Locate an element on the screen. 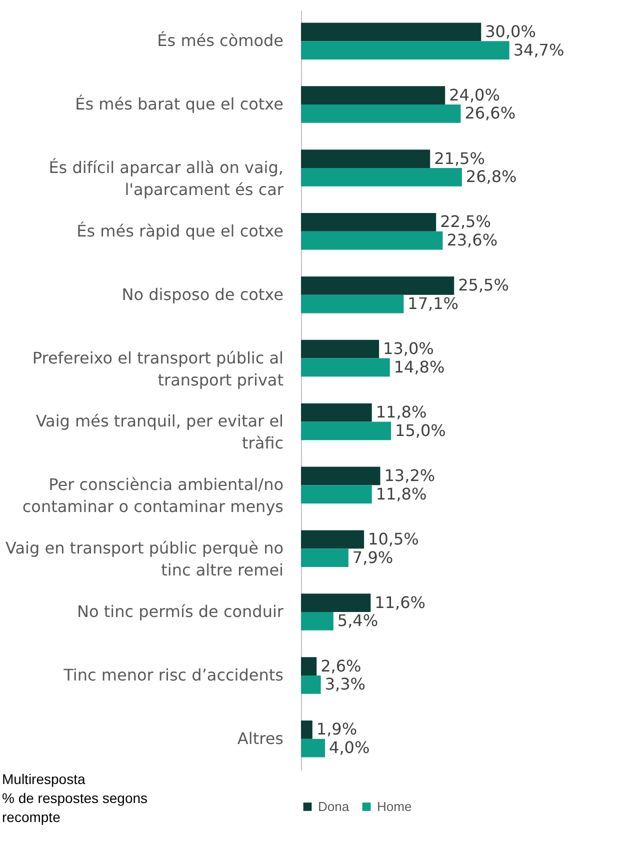  y-tick-label: És més còmode is located at coordinates (220, 40).